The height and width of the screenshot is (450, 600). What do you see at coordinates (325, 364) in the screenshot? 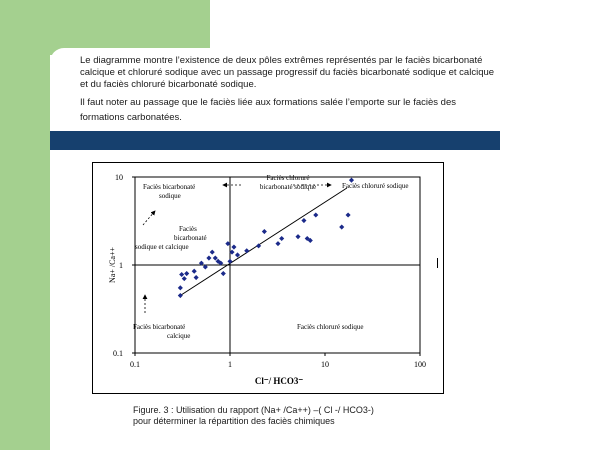
I see `x-tick-label-10: 10` at bounding box center [325, 364].